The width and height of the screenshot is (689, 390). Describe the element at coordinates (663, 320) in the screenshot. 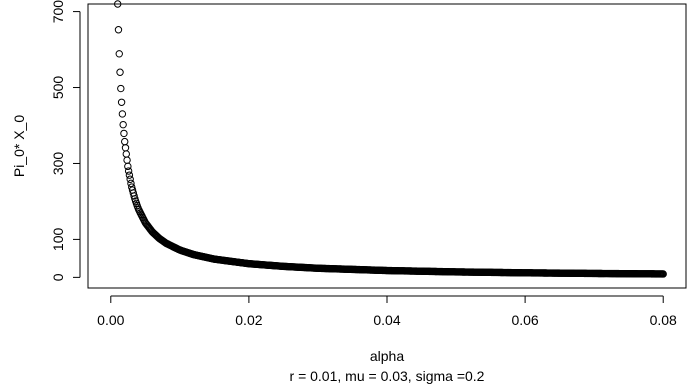

I see `x-tick-label: 0.08` at that location.